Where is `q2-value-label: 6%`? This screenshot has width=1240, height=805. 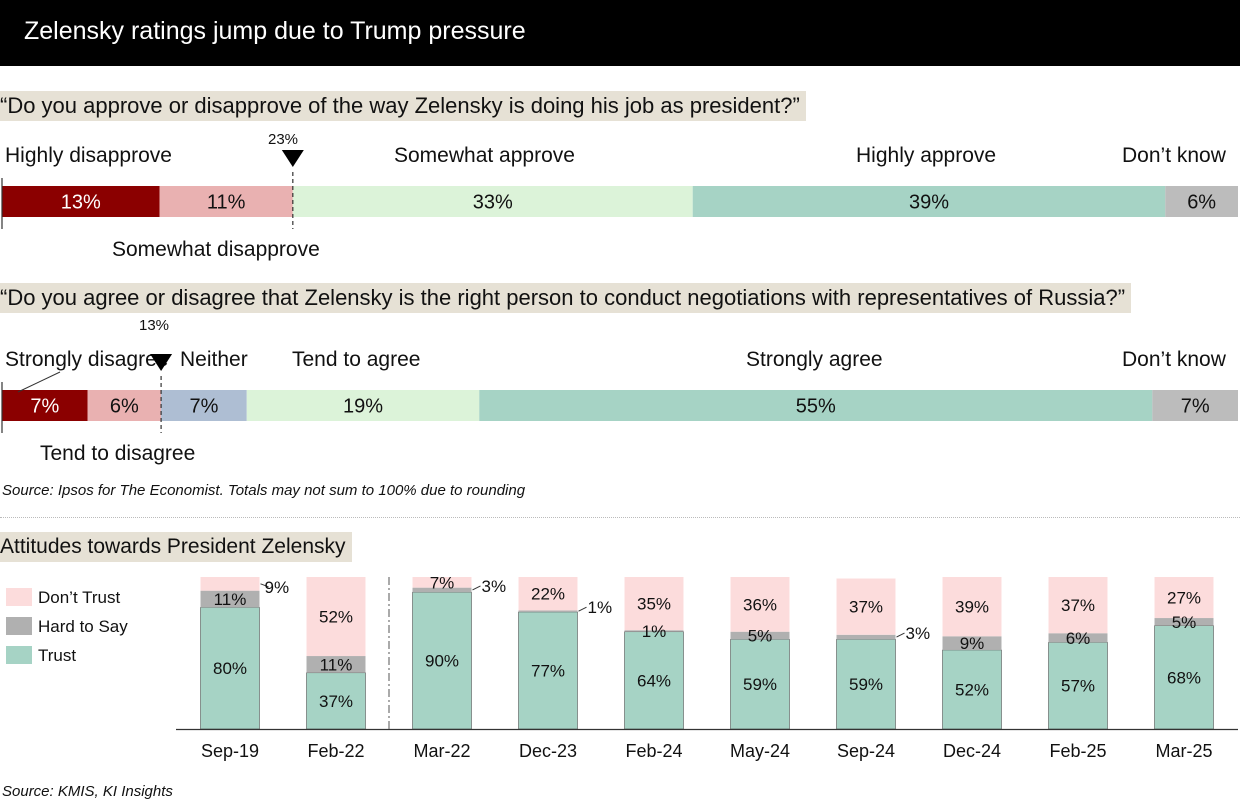 q2-value-label: 6% is located at coordinates (124, 407).